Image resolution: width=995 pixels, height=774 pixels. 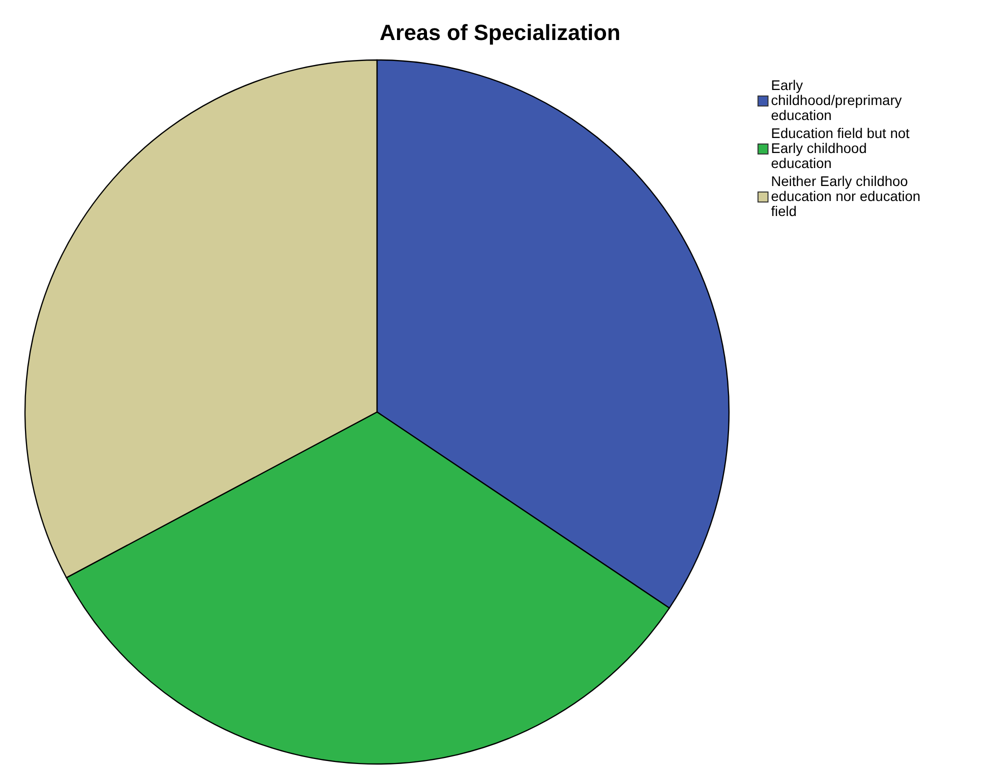 What do you see at coordinates (840, 148) in the screenshot?
I see `legend-label: Education field but not Early childhood education` at bounding box center [840, 148].